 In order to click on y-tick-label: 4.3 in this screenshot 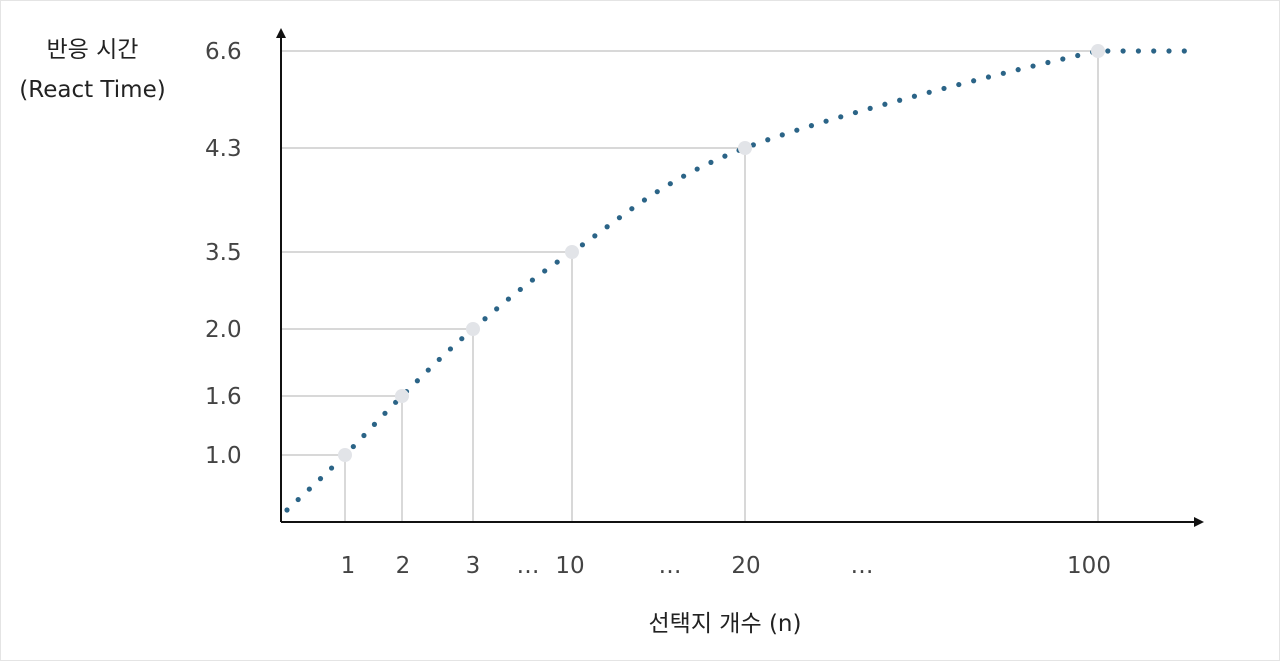, I will do `click(223, 149)`.